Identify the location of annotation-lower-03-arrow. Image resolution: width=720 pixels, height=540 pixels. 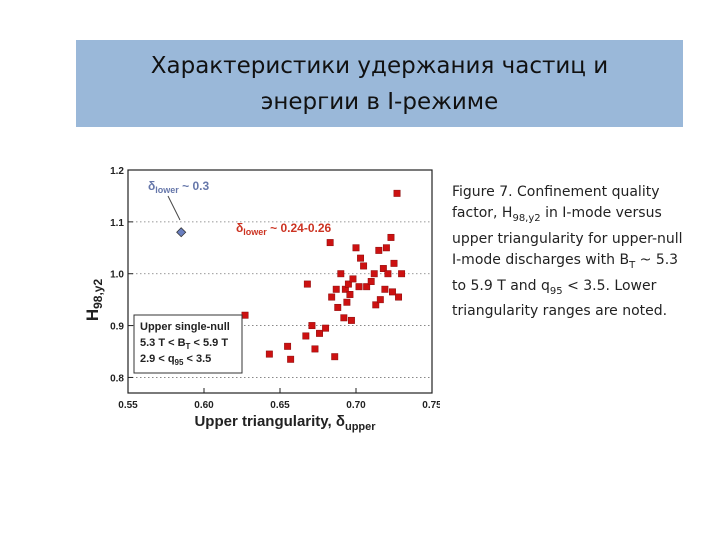
(174, 208).